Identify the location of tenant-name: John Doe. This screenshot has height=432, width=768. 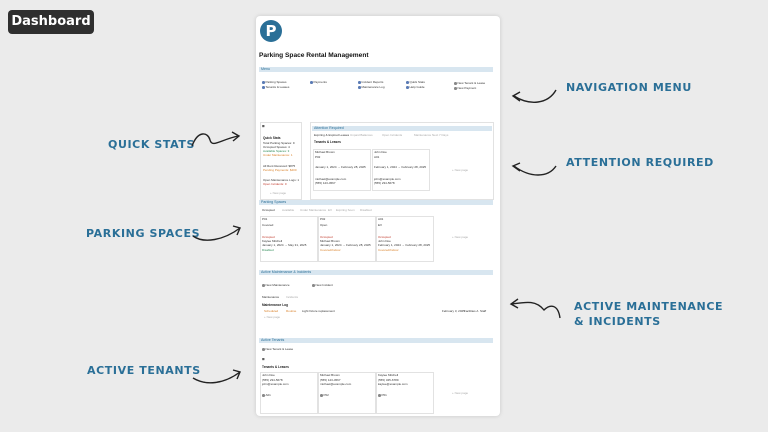
(380, 152).